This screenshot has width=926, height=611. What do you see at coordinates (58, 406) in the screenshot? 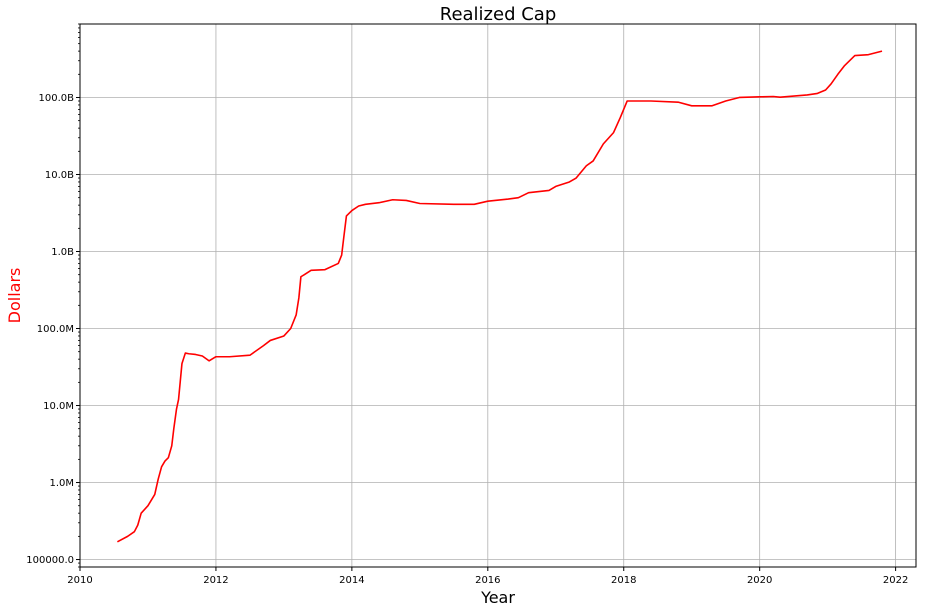
I see `y-tick-label: 10.0M` at bounding box center [58, 406].